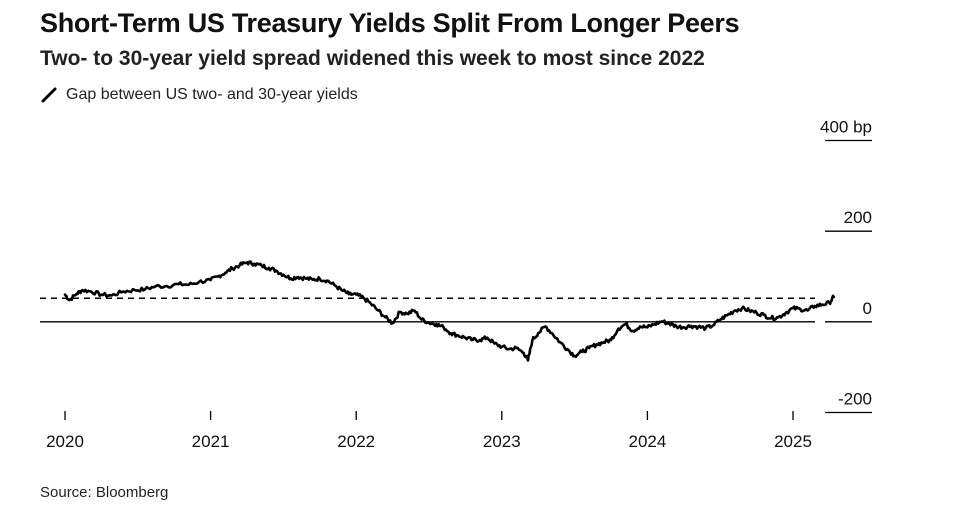 The width and height of the screenshot is (960, 521). I want to click on y-tick-label: -200, so click(855, 399).